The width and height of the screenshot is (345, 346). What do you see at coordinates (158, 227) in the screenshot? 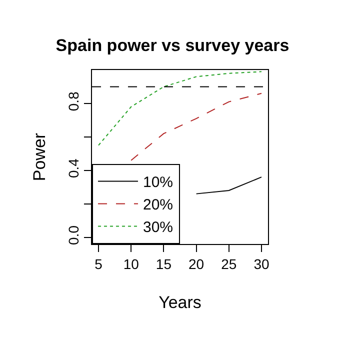
I see `legend-label: 30%` at bounding box center [158, 227].